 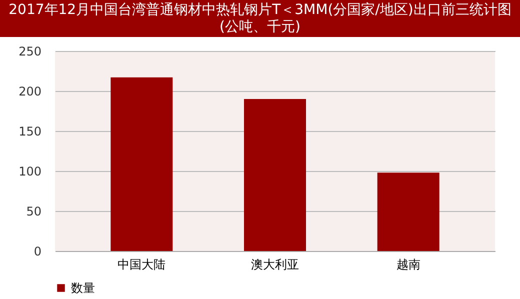 I want to click on y-tick-label: 150, so click(x=30, y=131).